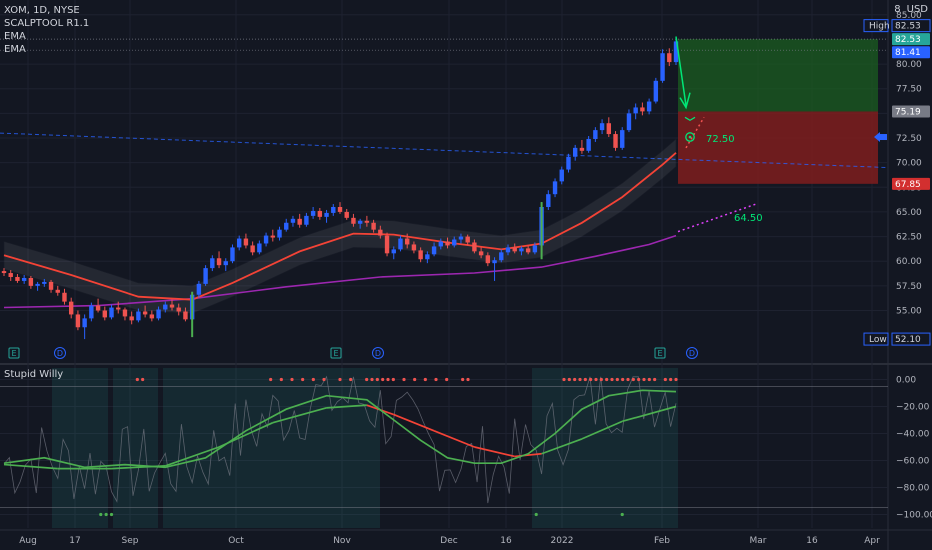 The height and width of the screenshot is (550, 932). I want to click on currency-prefix: 8, so click(897, 9).